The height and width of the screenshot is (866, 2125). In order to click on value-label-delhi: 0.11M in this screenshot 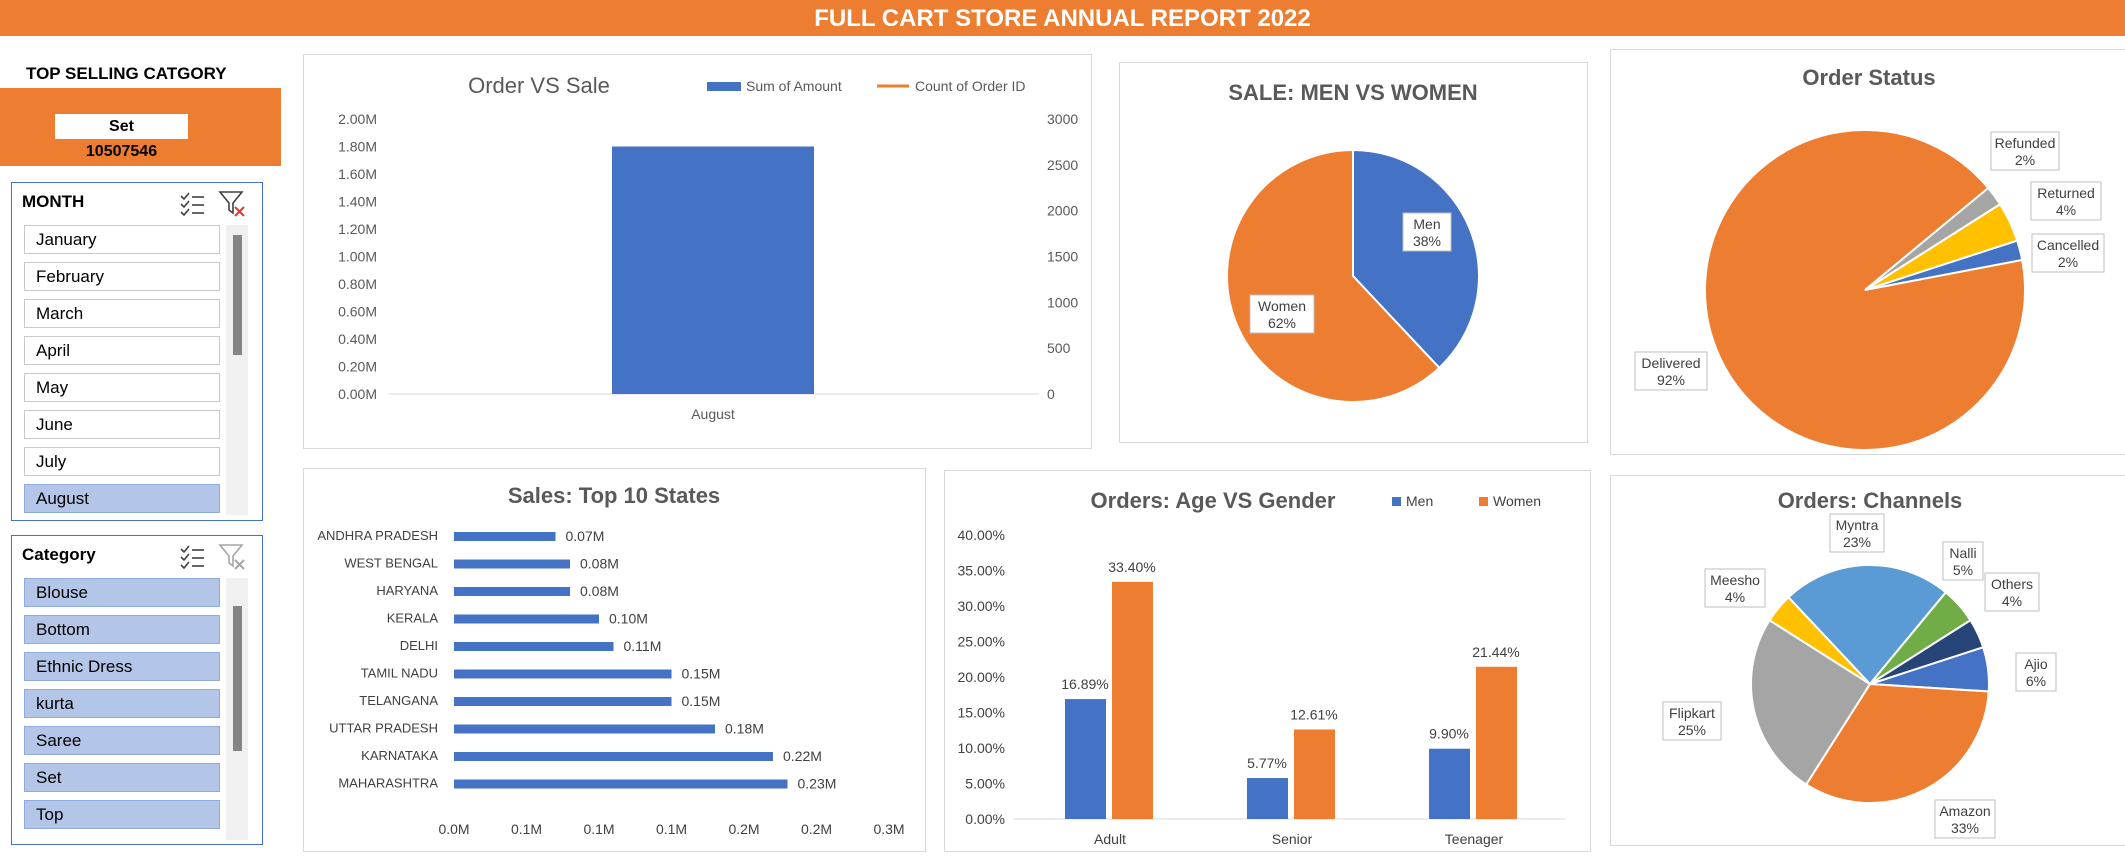, I will do `click(643, 646)`.